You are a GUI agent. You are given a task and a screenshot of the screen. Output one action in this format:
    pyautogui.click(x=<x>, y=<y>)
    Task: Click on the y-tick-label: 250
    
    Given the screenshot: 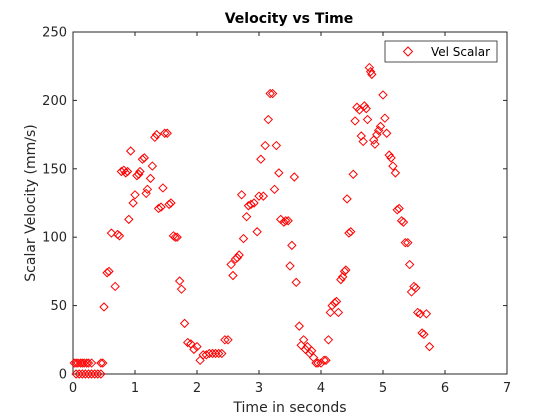 What is the action you would take?
    pyautogui.click(x=54, y=33)
    